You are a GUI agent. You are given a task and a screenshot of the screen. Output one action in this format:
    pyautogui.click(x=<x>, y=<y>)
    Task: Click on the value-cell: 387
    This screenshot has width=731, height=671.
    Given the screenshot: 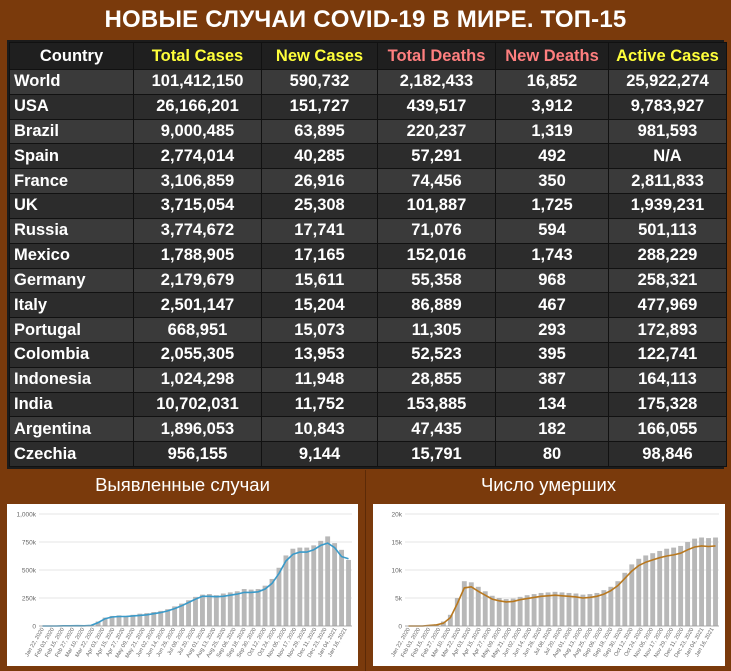 What is the action you would take?
    pyautogui.click(x=552, y=379)
    